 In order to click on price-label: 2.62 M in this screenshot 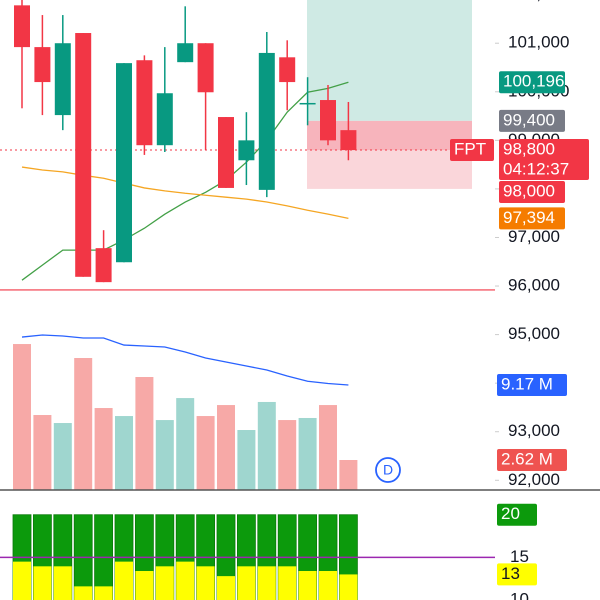, I will do `click(527, 458)`.